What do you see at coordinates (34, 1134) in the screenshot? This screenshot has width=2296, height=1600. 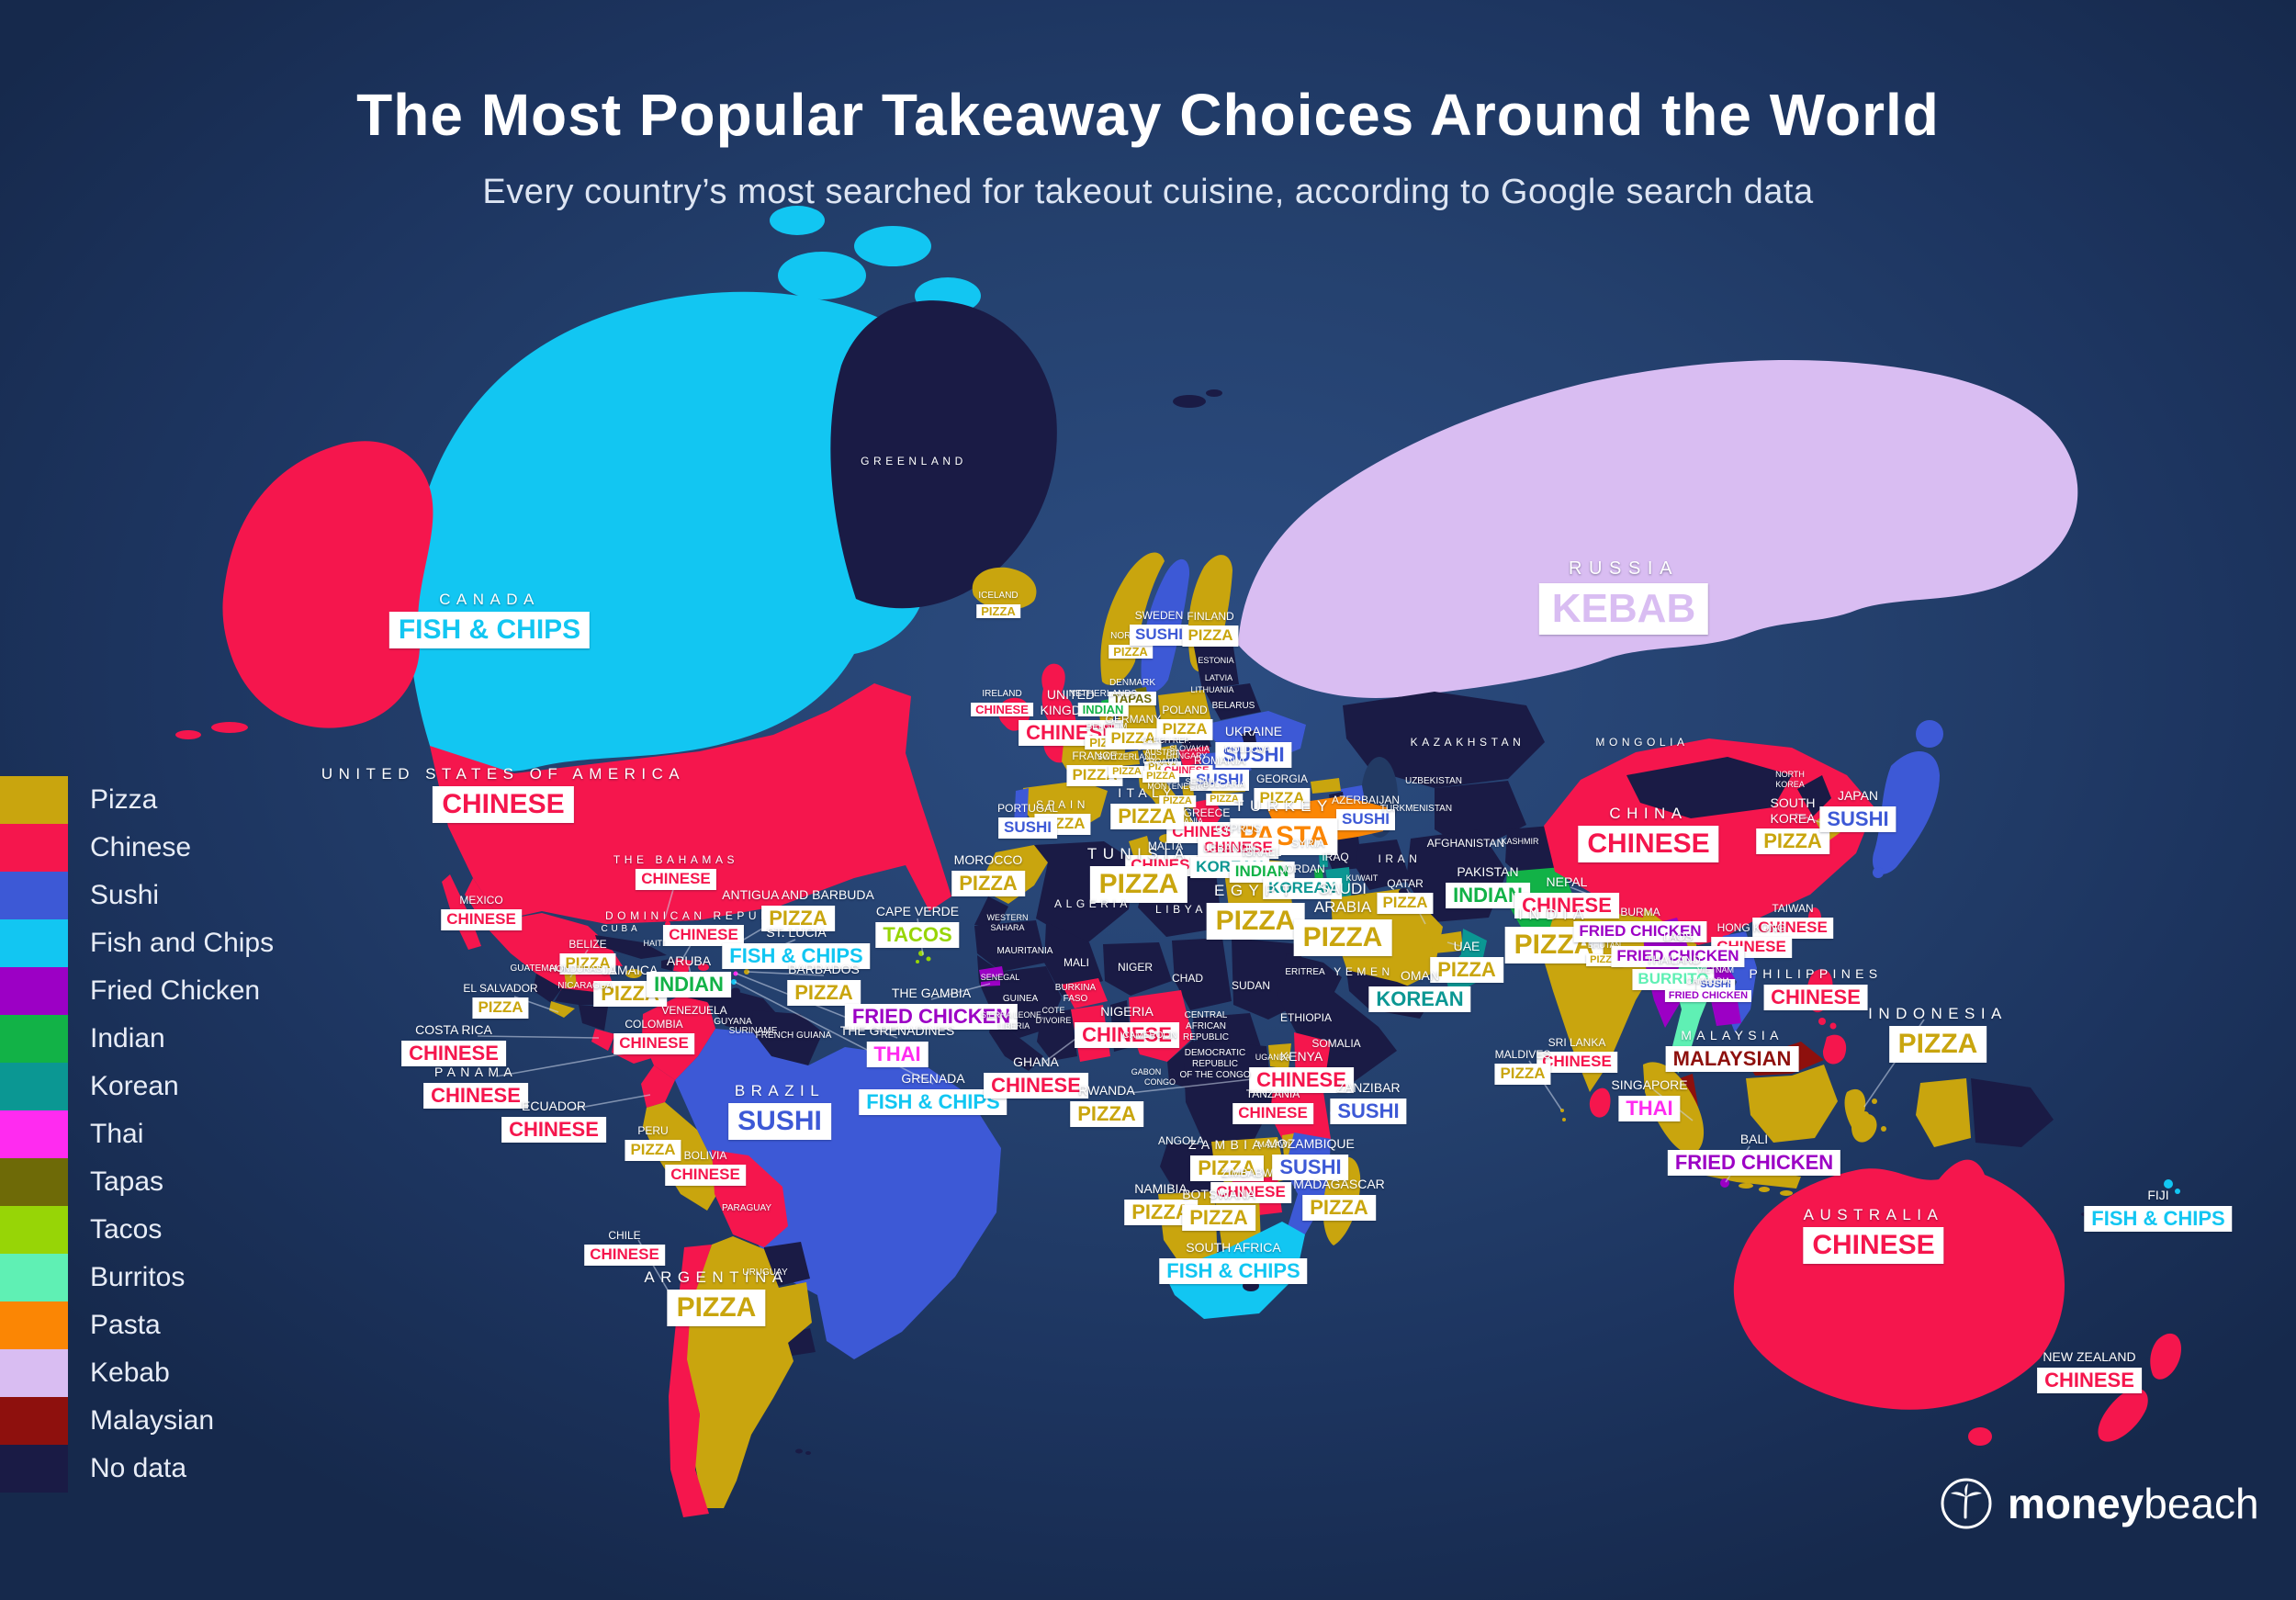 I see `legend-swatch-thai` at bounding box center [34, 1134].